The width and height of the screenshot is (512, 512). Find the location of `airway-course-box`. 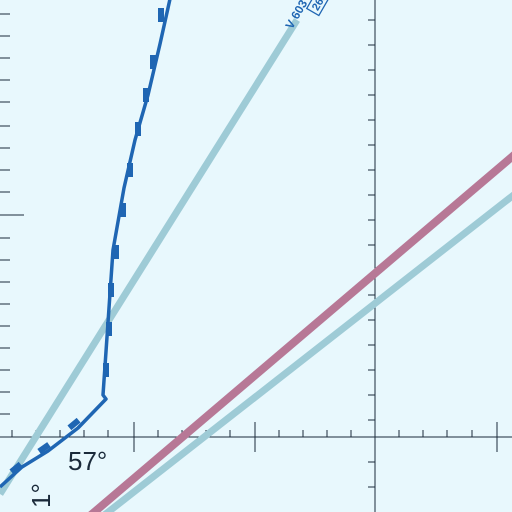

airway-course-box is located at coordinates (319, 8).